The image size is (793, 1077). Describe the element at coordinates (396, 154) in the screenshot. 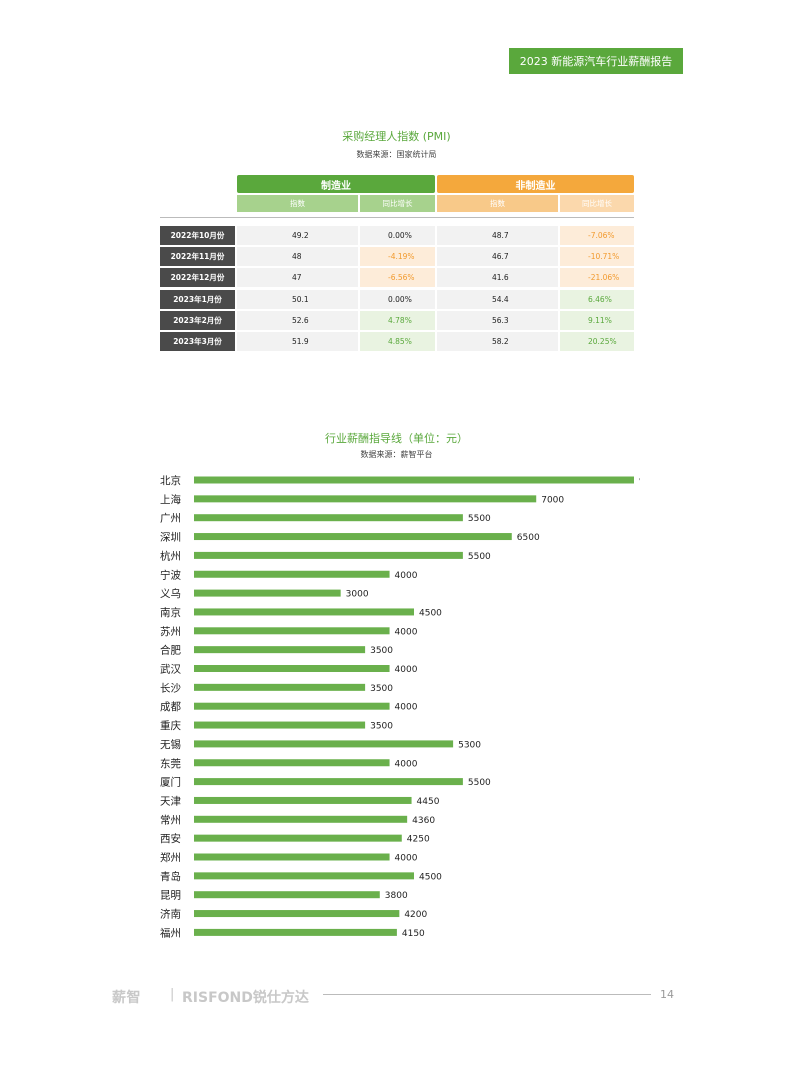

I see `pmi-table-source: 数据来源：国家统计局` at that location.